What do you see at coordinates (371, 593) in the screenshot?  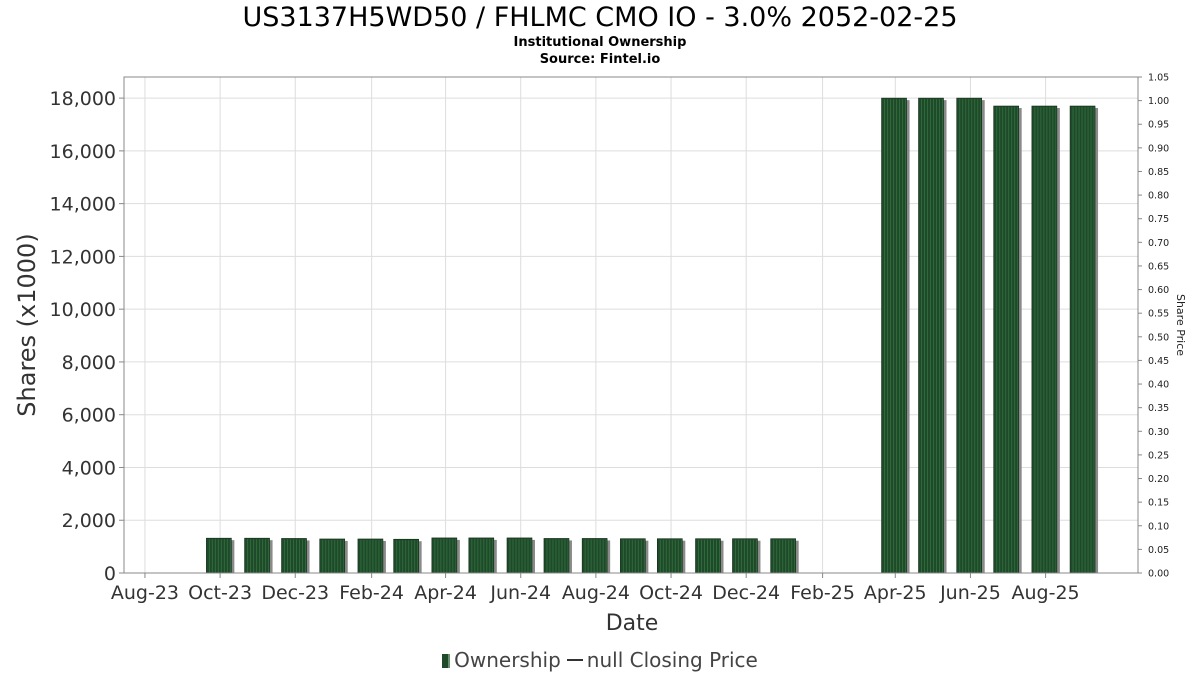 I see `x-tick-label: Feb-24` at bounding box center [371, 593].